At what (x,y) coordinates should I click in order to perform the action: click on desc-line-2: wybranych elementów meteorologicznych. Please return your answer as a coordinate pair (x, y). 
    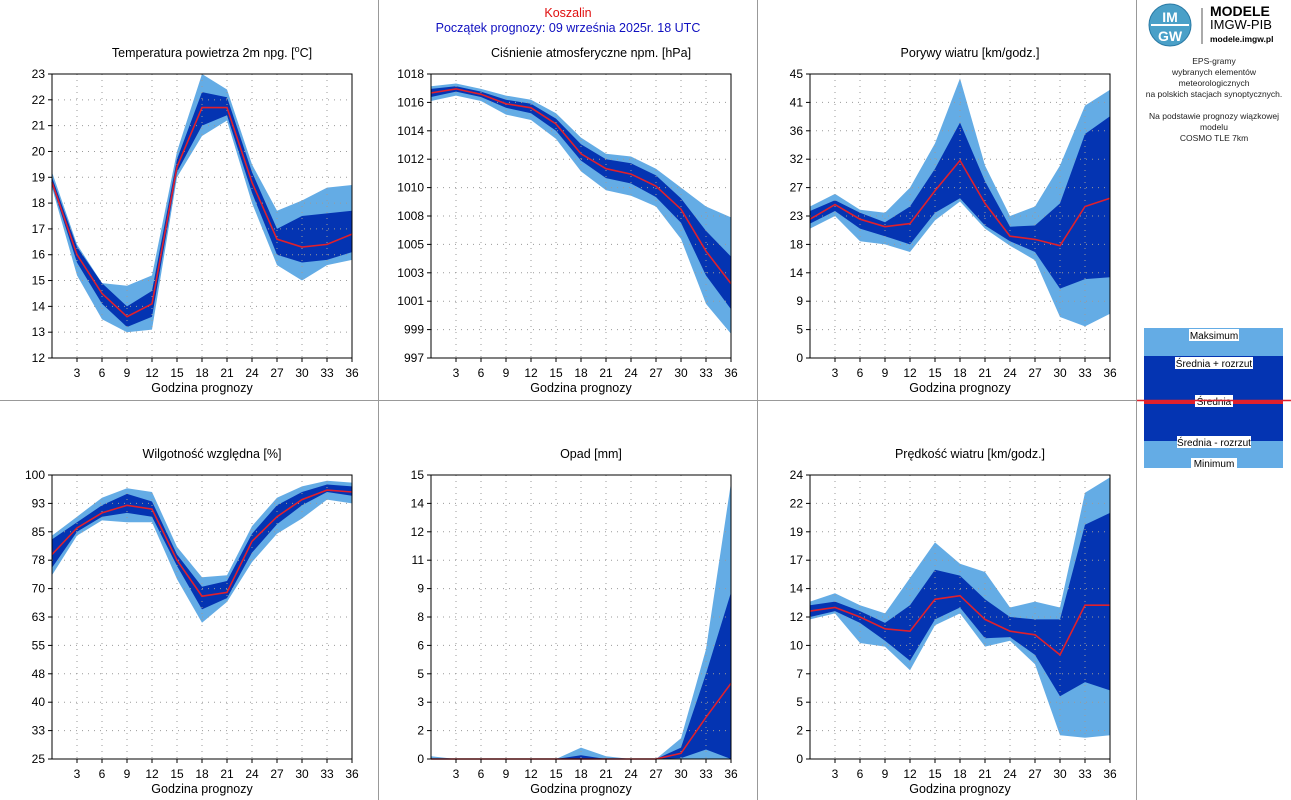
    Looking at the image, I should click on (1214, 77).